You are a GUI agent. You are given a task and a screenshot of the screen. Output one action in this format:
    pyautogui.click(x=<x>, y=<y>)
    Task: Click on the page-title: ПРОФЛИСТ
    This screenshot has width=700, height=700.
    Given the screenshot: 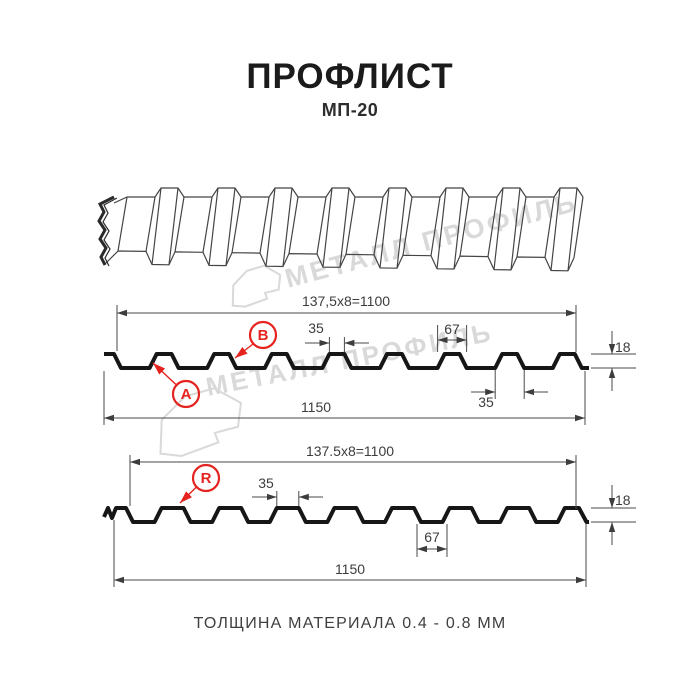 What is the action you would take?
    pyautogui.click(x=350, y=76)
    